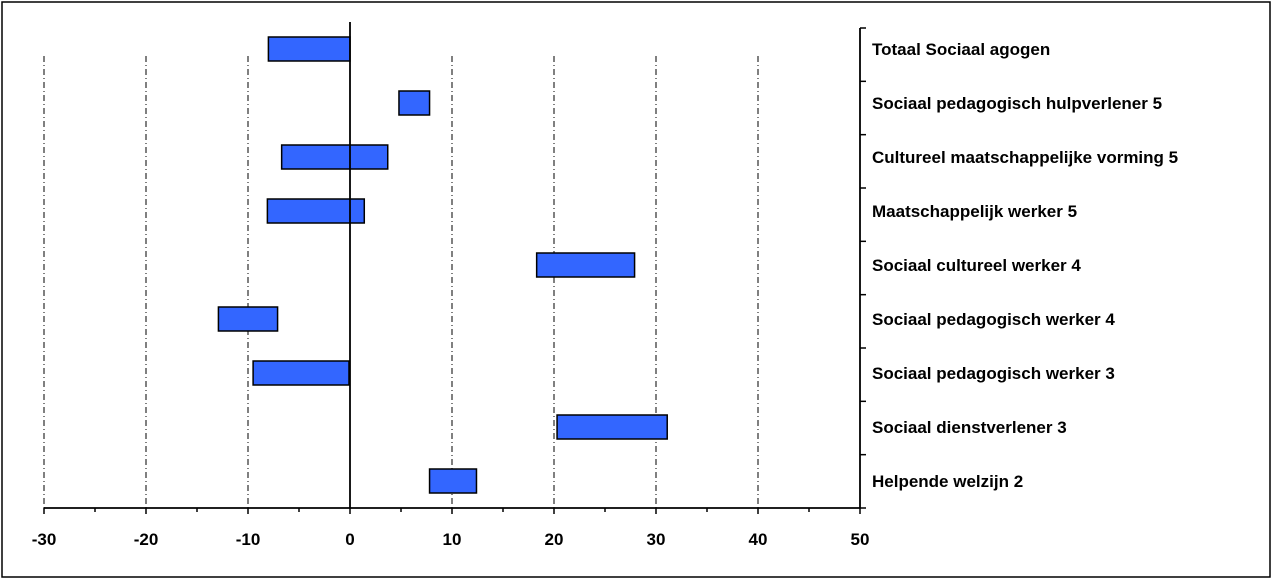 The width and height of the screenshot is (1272, 584). I want to click on x-tick-label: -30, so click(44, 539).